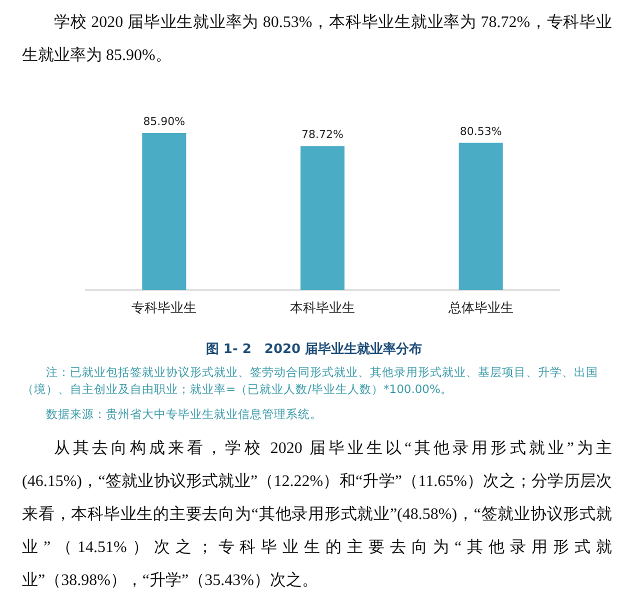  What do you see at coordinates (322, 308) in the screenshot?
I see `x-tick-label: 本科毕业生` at bounding box center [322, 308].